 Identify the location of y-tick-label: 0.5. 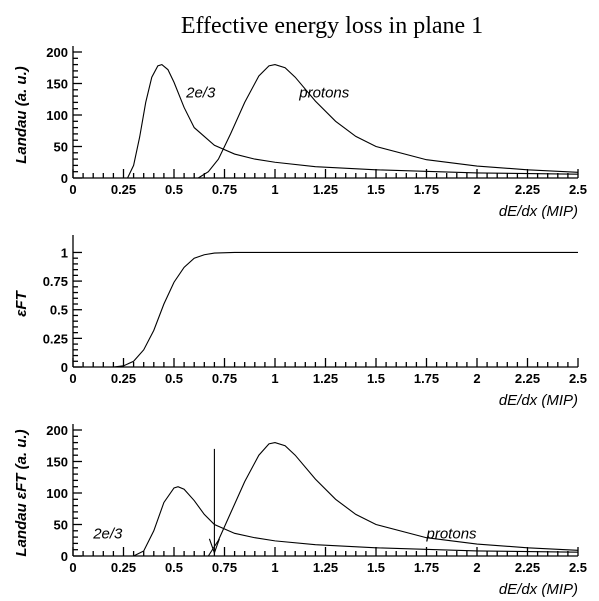
(59, 310).